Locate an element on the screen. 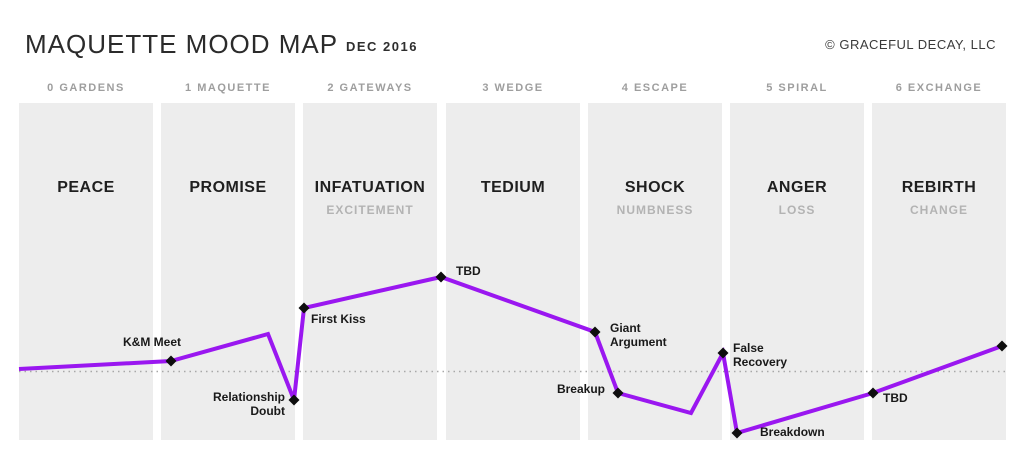 The width and height of the screenshot is (1024, 456). chapter-column-gateways: 2 GATEWAYS INFATUATION EXCITEMENT is located at coordinates (370, 261).